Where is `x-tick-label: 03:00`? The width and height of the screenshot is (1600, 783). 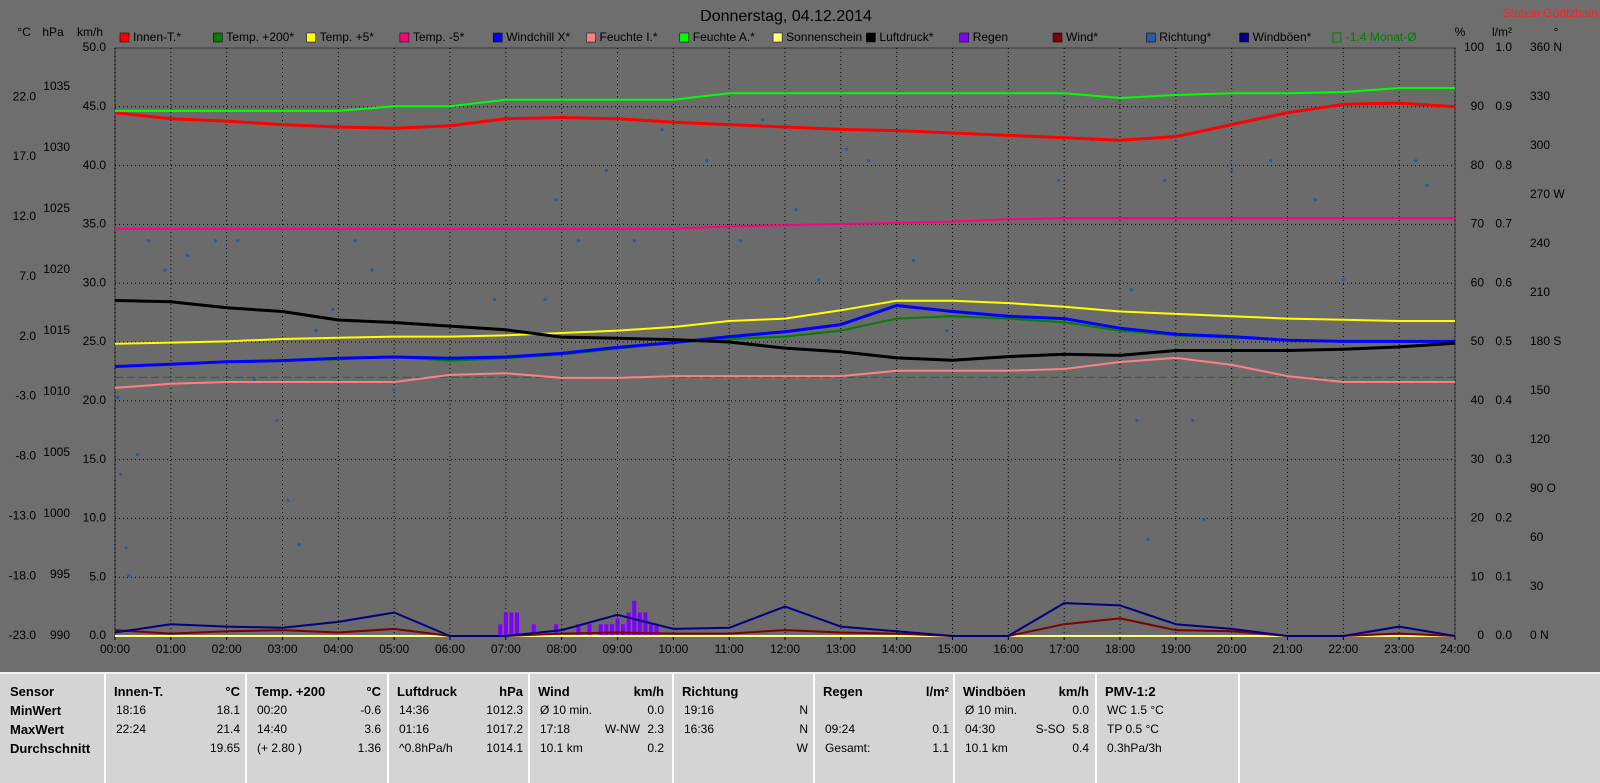
x-tick-label: 03:00 is located at coordinates (282, 649).